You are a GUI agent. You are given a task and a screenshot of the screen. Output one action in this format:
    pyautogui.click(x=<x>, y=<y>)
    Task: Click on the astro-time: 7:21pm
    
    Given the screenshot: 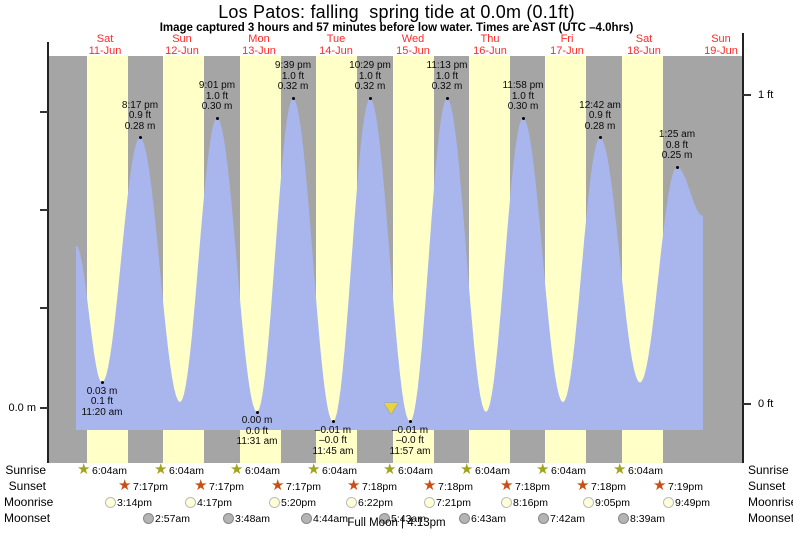 What is the action you would take?
    pyautogui.click(x=454, y=503)
    